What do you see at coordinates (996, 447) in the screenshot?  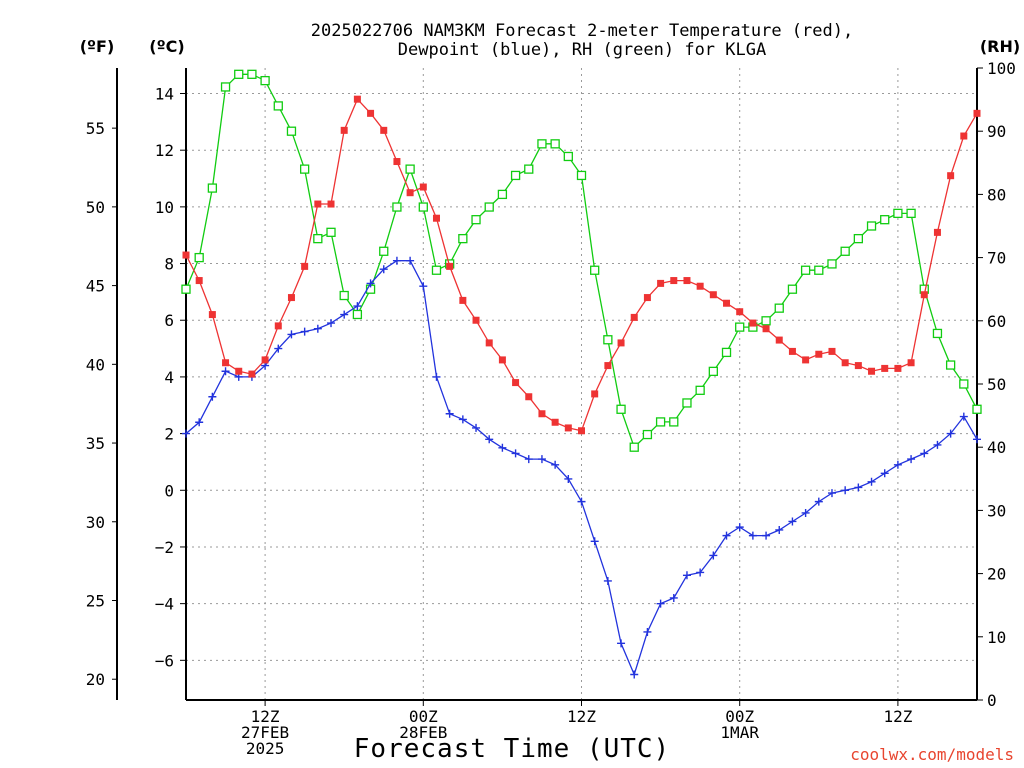 I see `rh-tick-label: 40` at bounding box center [996, 447].